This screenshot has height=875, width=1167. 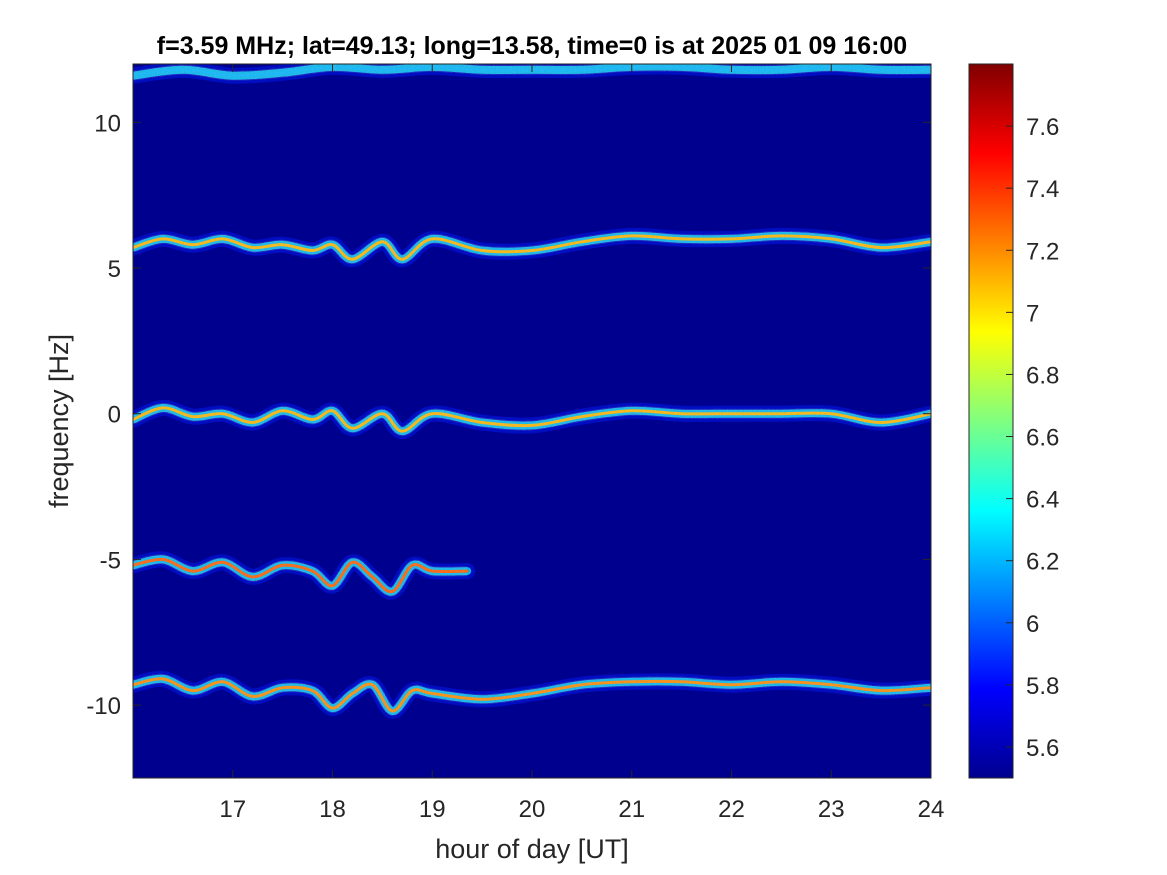 What do you see at coordinates (1042, 127) in the screenshot?
I see `colorbar-tick-label: 7.6` at bounding box center [1042, 127].